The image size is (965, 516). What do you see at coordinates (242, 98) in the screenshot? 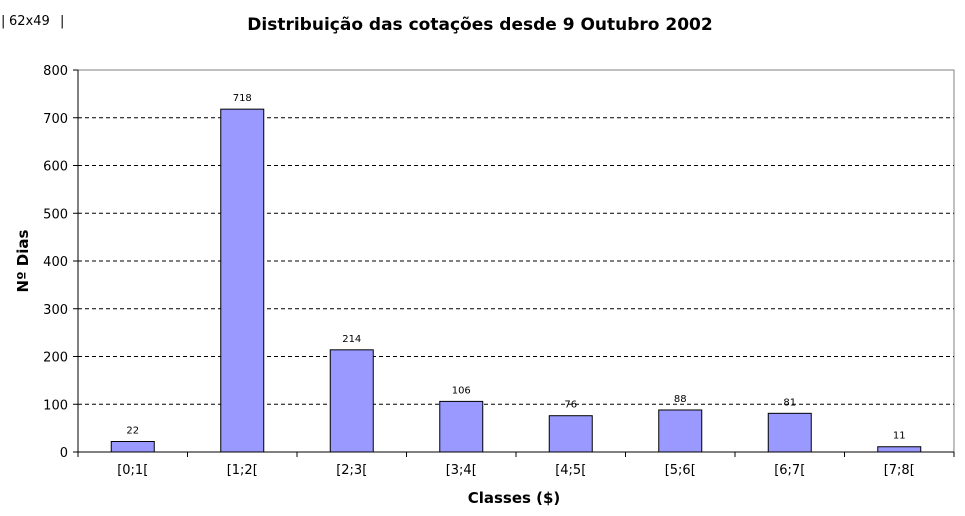
I see `data-label: 718` at bounding box center [242, 98].